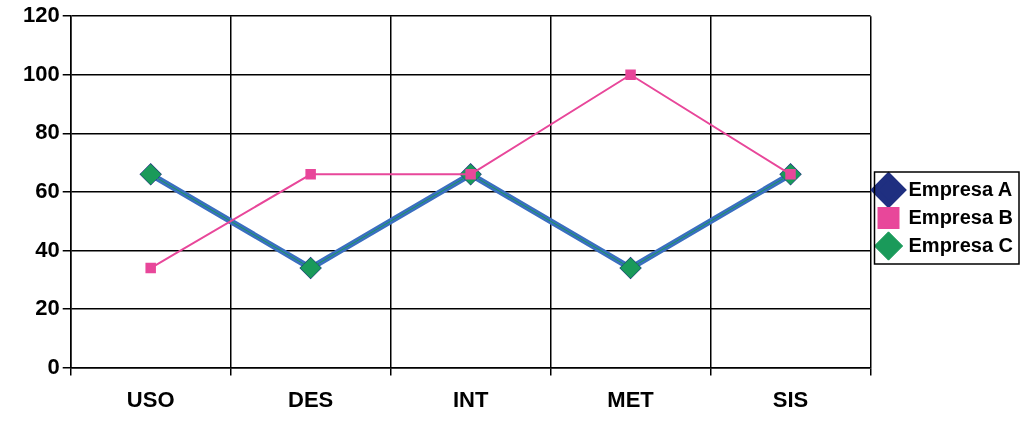 The image size is (1027, 431). Describe the element at coordinates (961, 244) in the screenshot. I see `legend-label: Empresa C` at that location.